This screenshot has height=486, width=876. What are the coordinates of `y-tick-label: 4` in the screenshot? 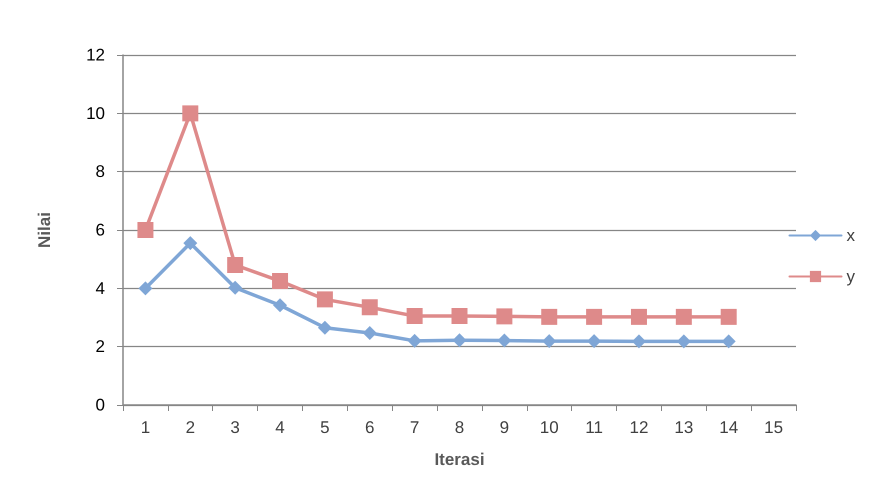 It's located at (100, 288).